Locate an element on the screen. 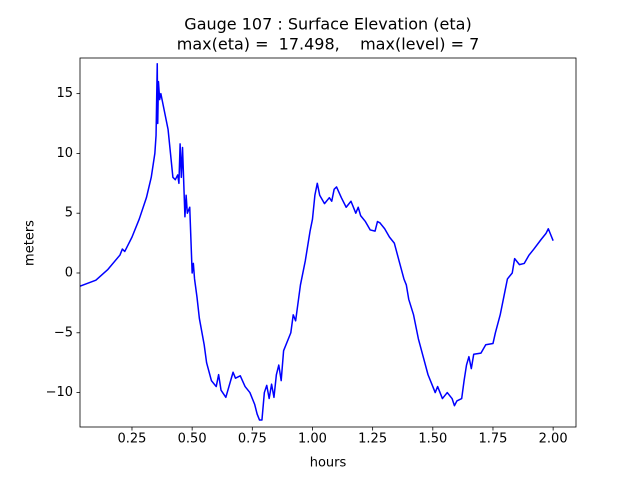  x-tick-label: 2.00 is located at coordinates (553, 439).